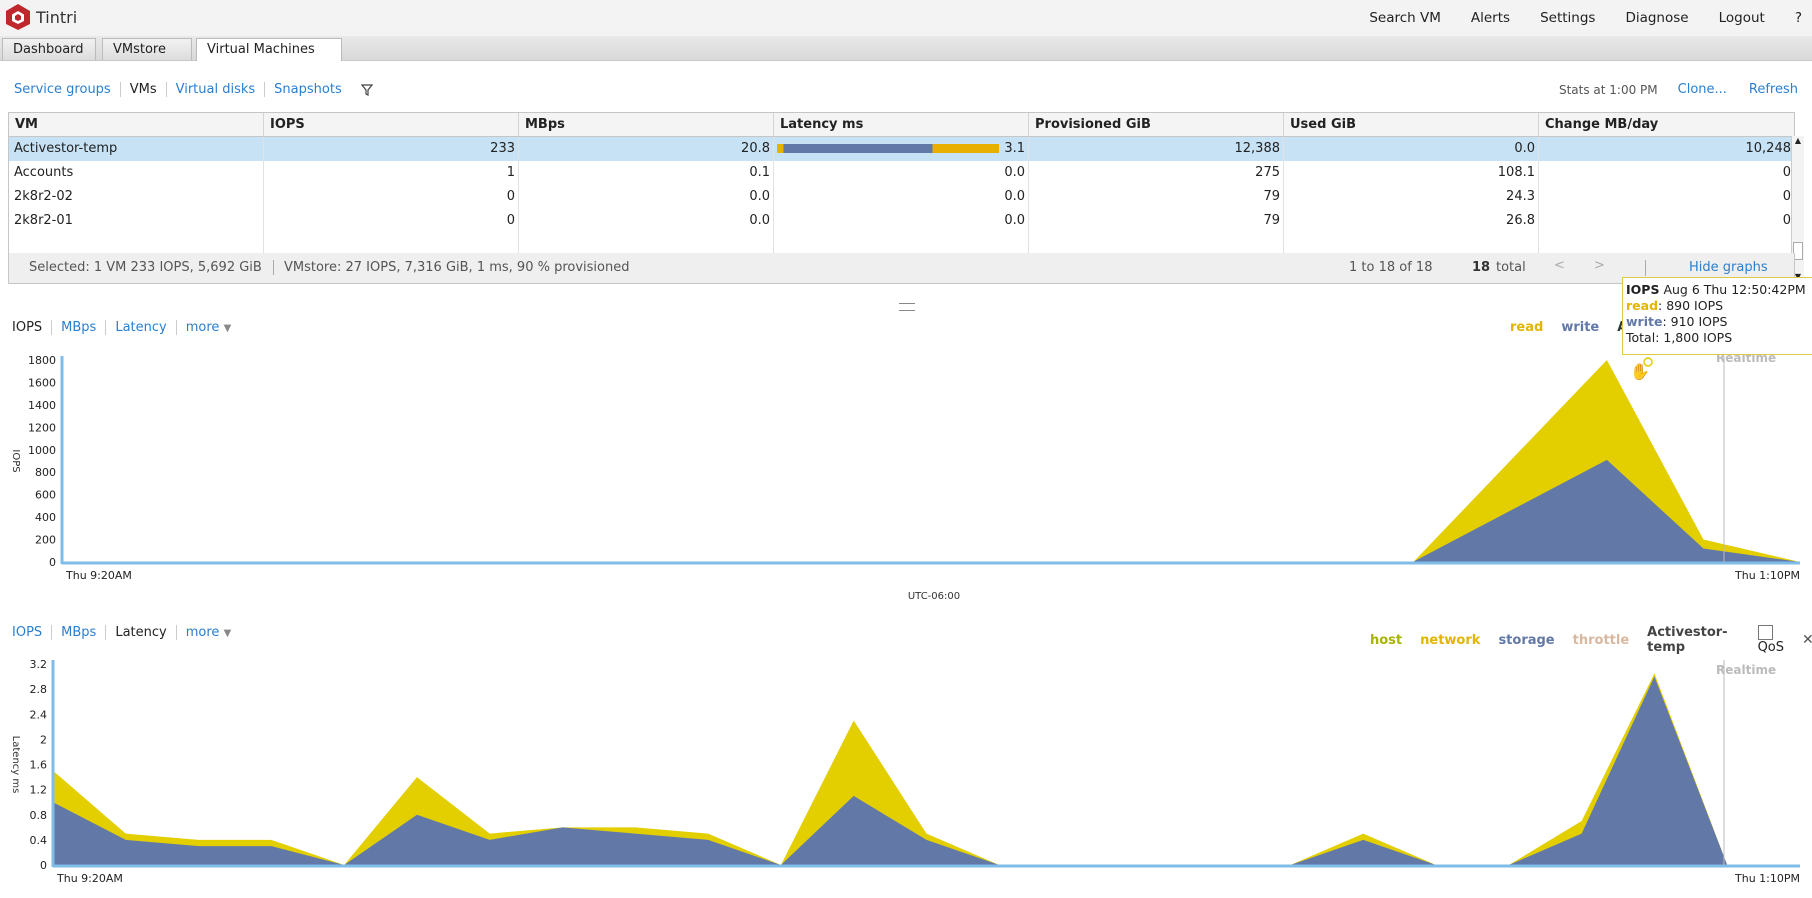 Image resolution: width=1812 pixels, height=898 pixels. What do you see at coordinates (1657, 18) in the screenshot?
I see `diagnose-link: Diagnose` at bounding box center [1657, 18].